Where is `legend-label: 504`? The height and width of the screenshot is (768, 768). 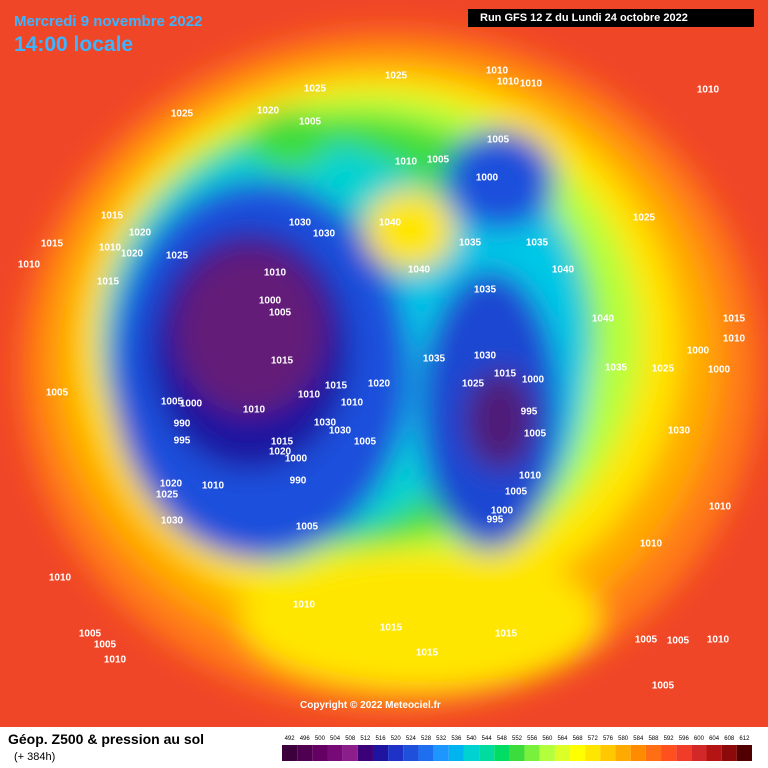 legend-label: 504 is located at coordinates (335, 739).